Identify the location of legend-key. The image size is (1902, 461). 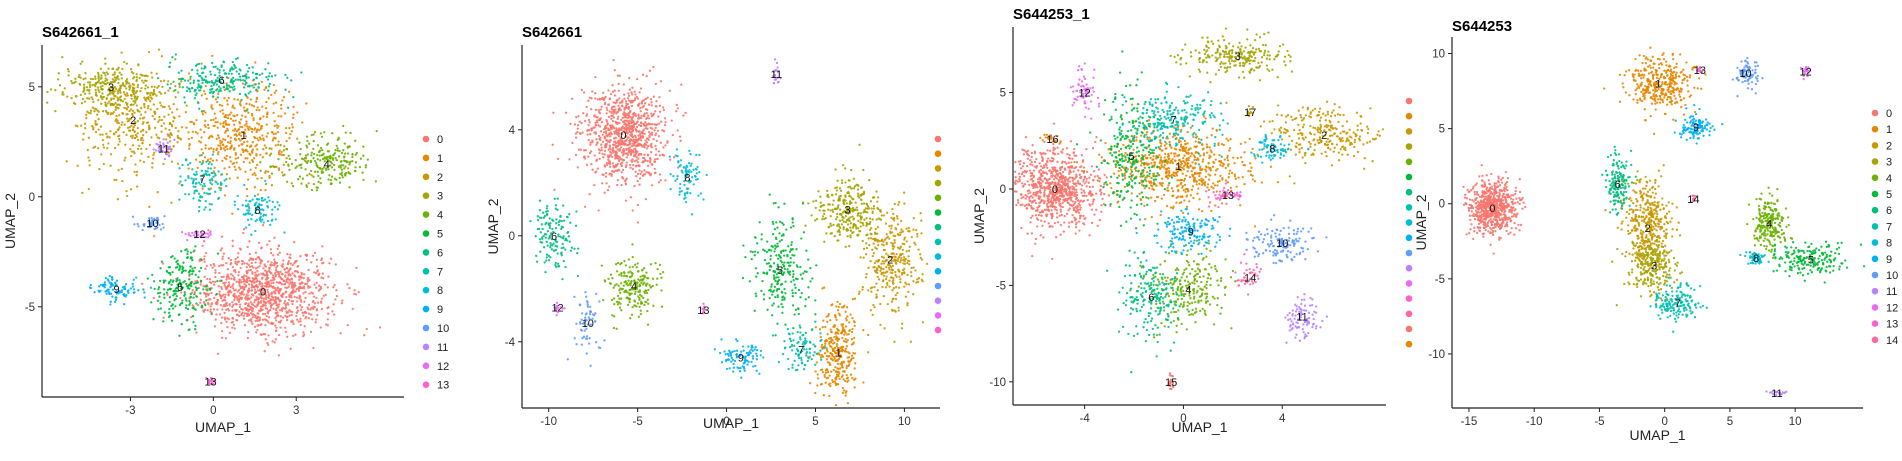
(426, 328).